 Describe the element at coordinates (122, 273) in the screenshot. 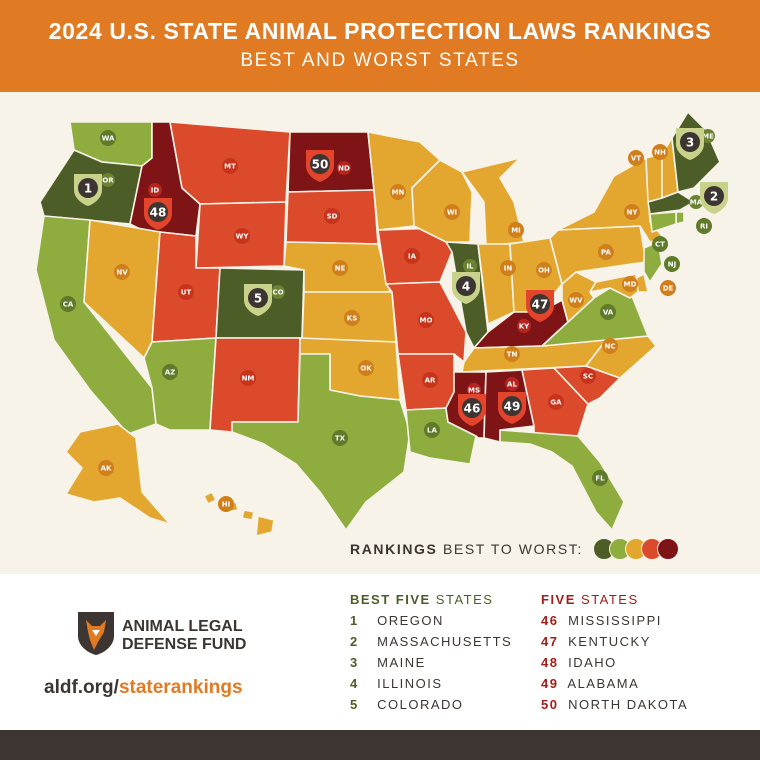

I see `state-label-nv: NV` at that location.